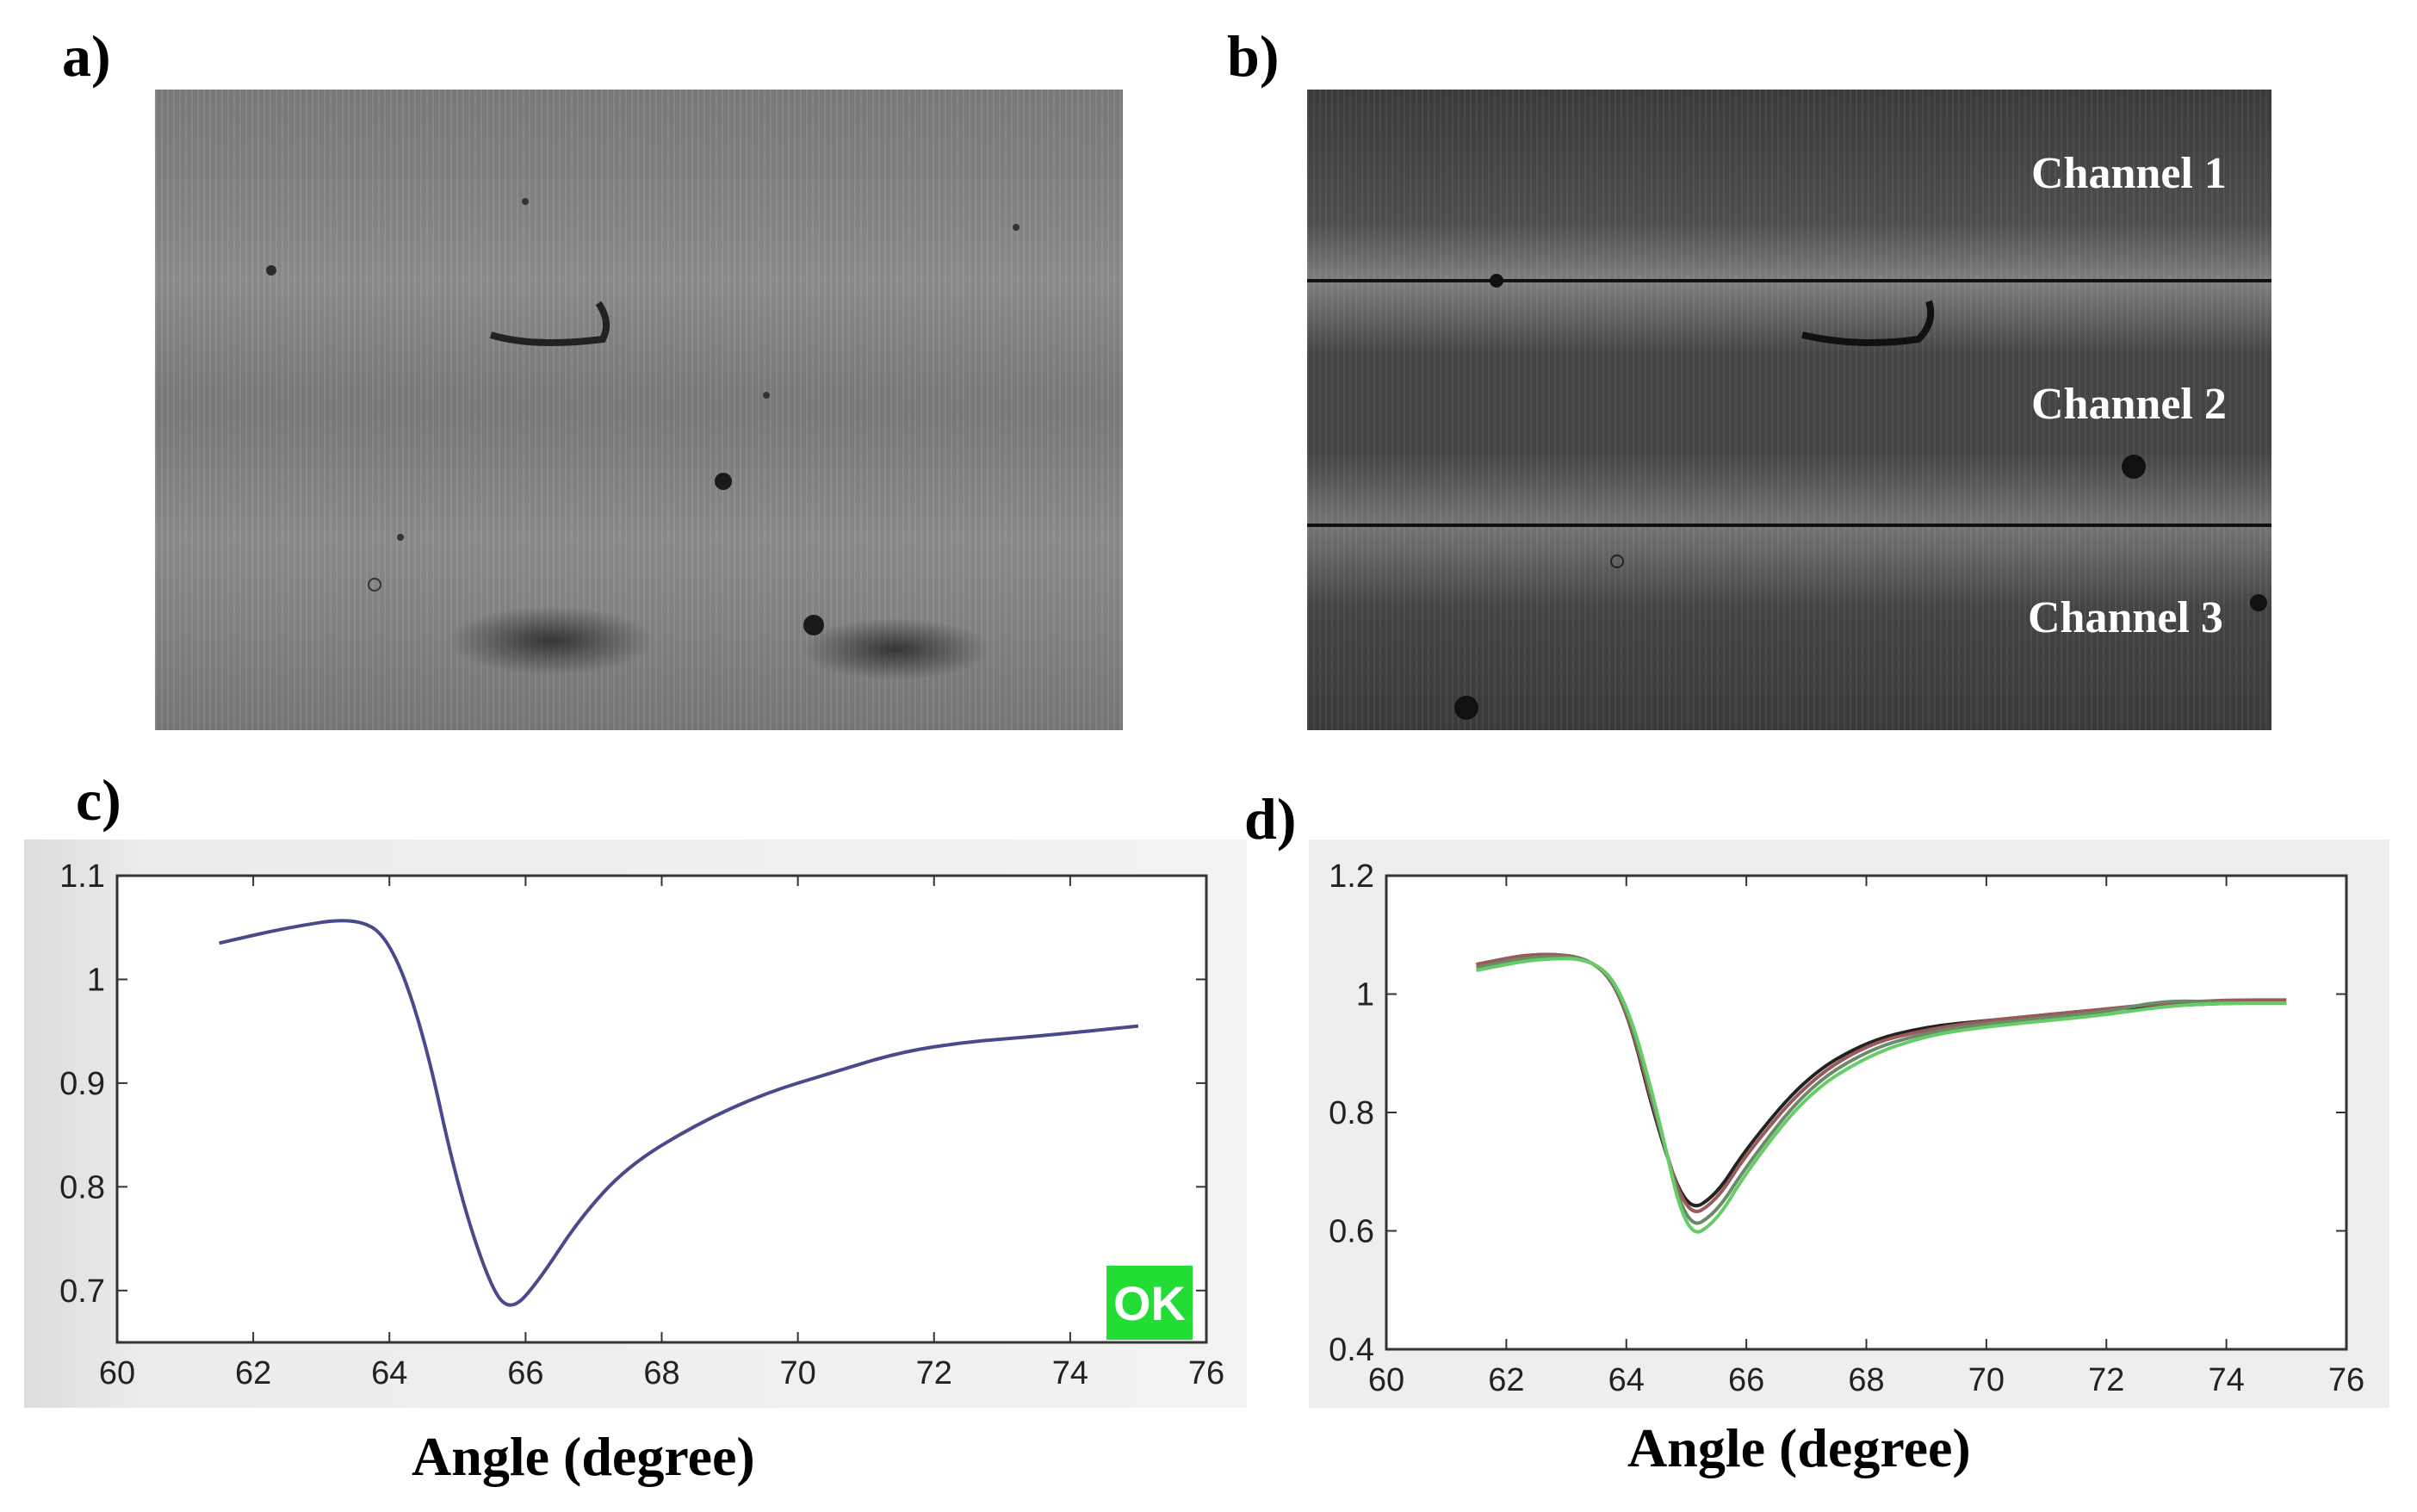 This screenshot has height=1512, width=2417. Describe the element at coordinates (1070, 1373) in the screenshot. I see `chart-c-x-tick-label: 74` at that location.